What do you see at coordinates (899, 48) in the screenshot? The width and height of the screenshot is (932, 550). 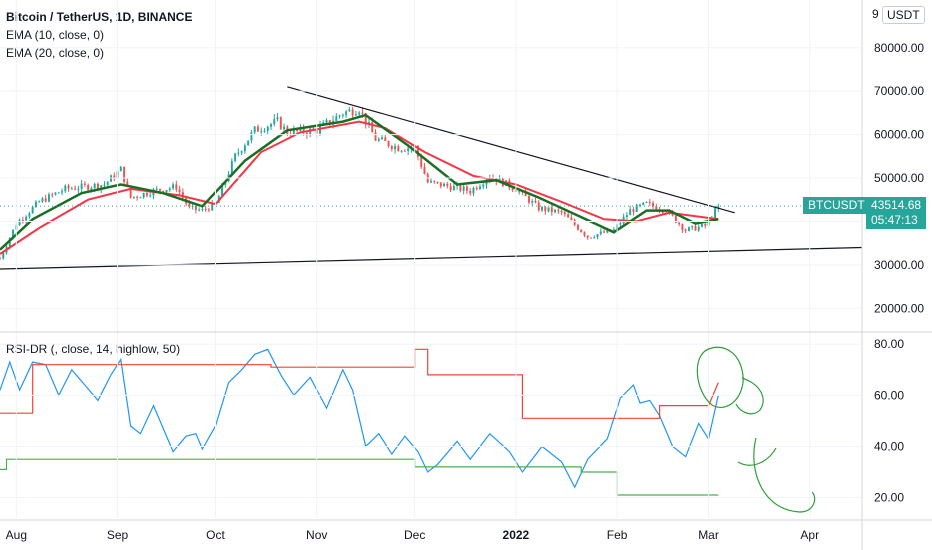 I see `price-tick-label: 80000.00` at bounding box center [899, 48].